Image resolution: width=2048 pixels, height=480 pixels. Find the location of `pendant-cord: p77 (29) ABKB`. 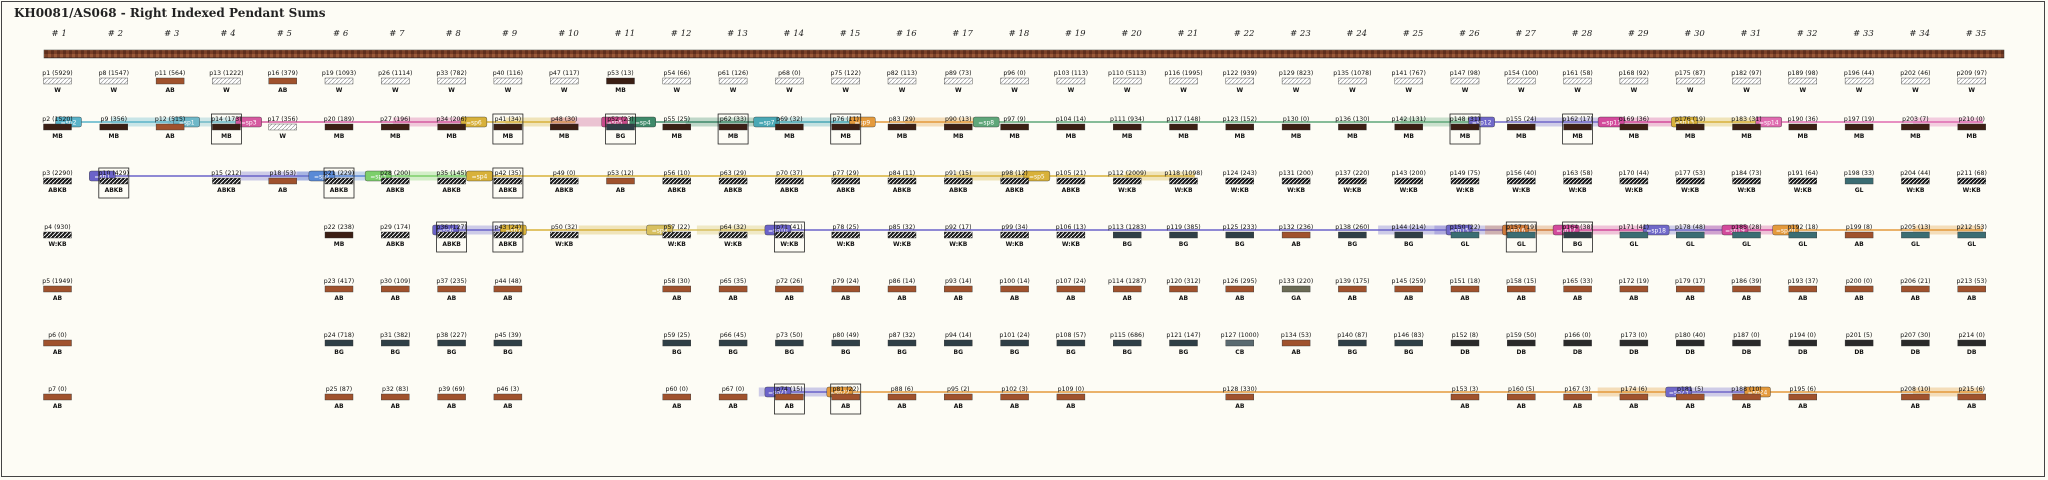

pendant-cord: p77 (29) ABKB is located at coordinates (845, 182).